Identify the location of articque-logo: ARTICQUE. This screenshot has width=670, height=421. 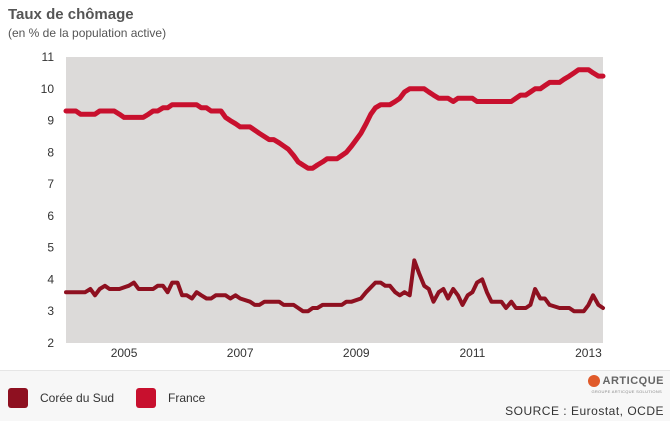
(625, 381).